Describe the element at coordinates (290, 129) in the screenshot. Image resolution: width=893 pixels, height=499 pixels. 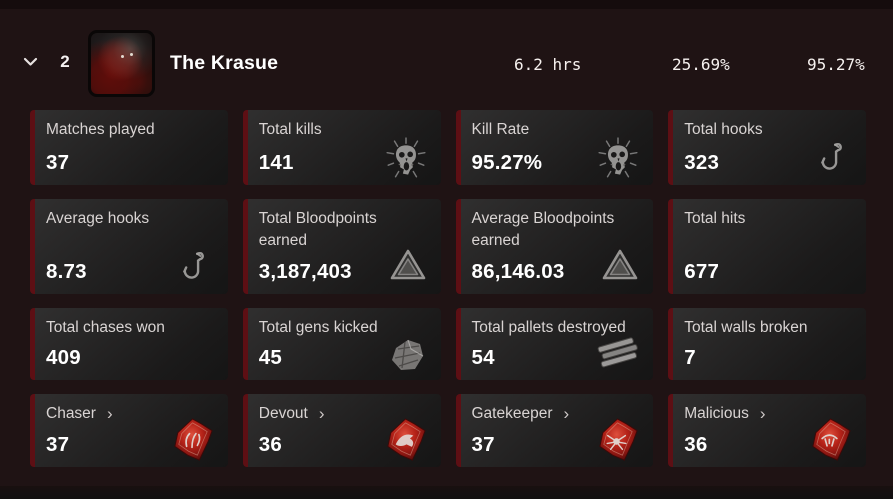
I see `card-label: Total kills` at that location.